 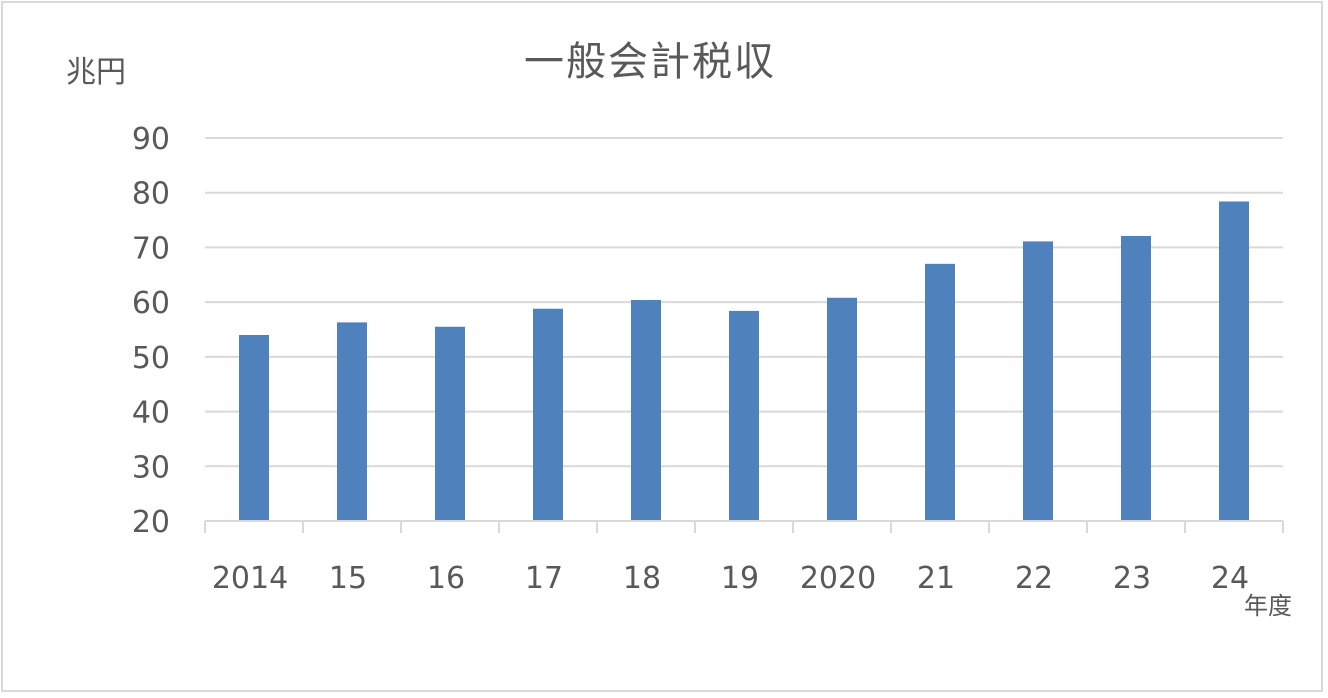 I want to click on x-tick-label: 16, so click(x=446, y=578).